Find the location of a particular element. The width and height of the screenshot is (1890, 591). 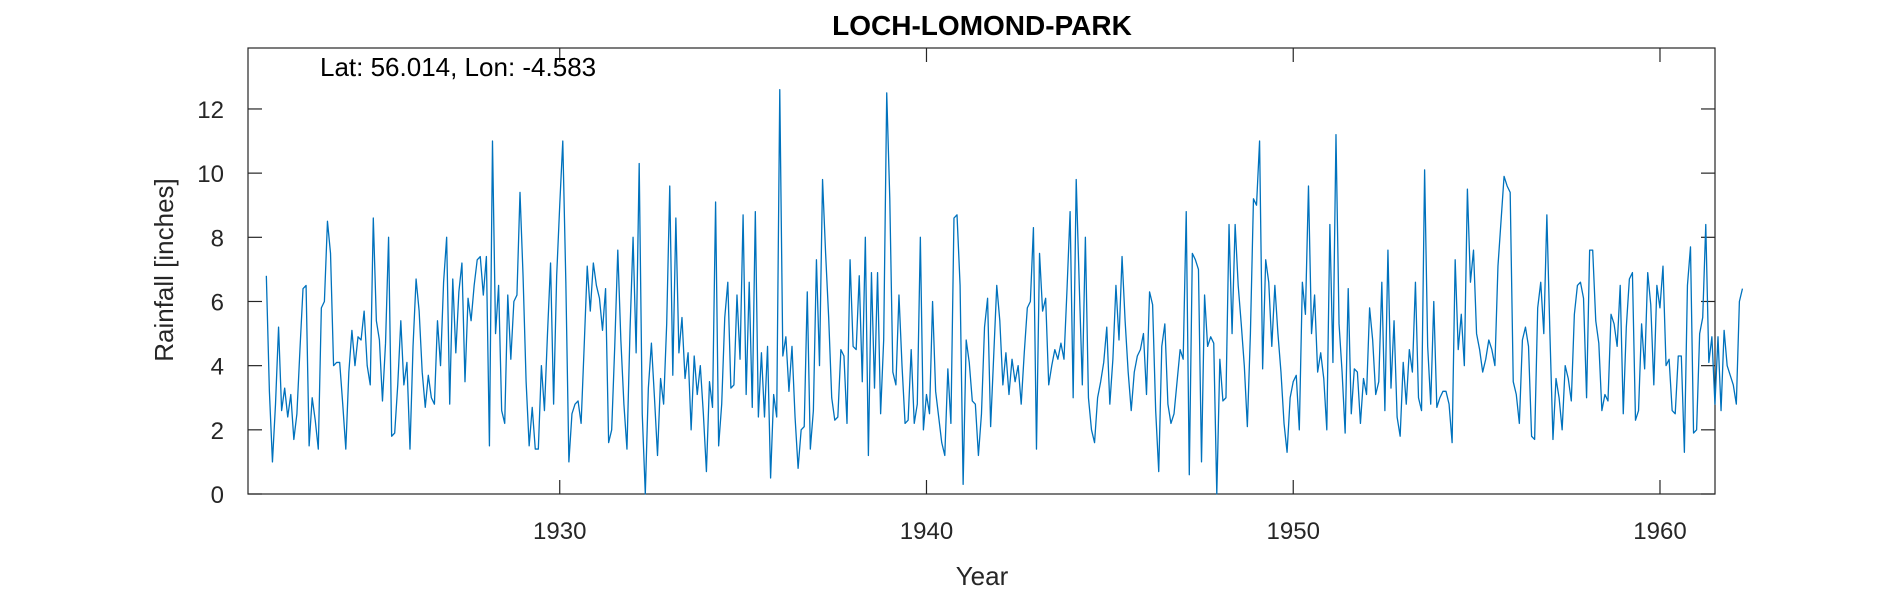

y-tick-label: 8 is located at coordinates (217, 238).